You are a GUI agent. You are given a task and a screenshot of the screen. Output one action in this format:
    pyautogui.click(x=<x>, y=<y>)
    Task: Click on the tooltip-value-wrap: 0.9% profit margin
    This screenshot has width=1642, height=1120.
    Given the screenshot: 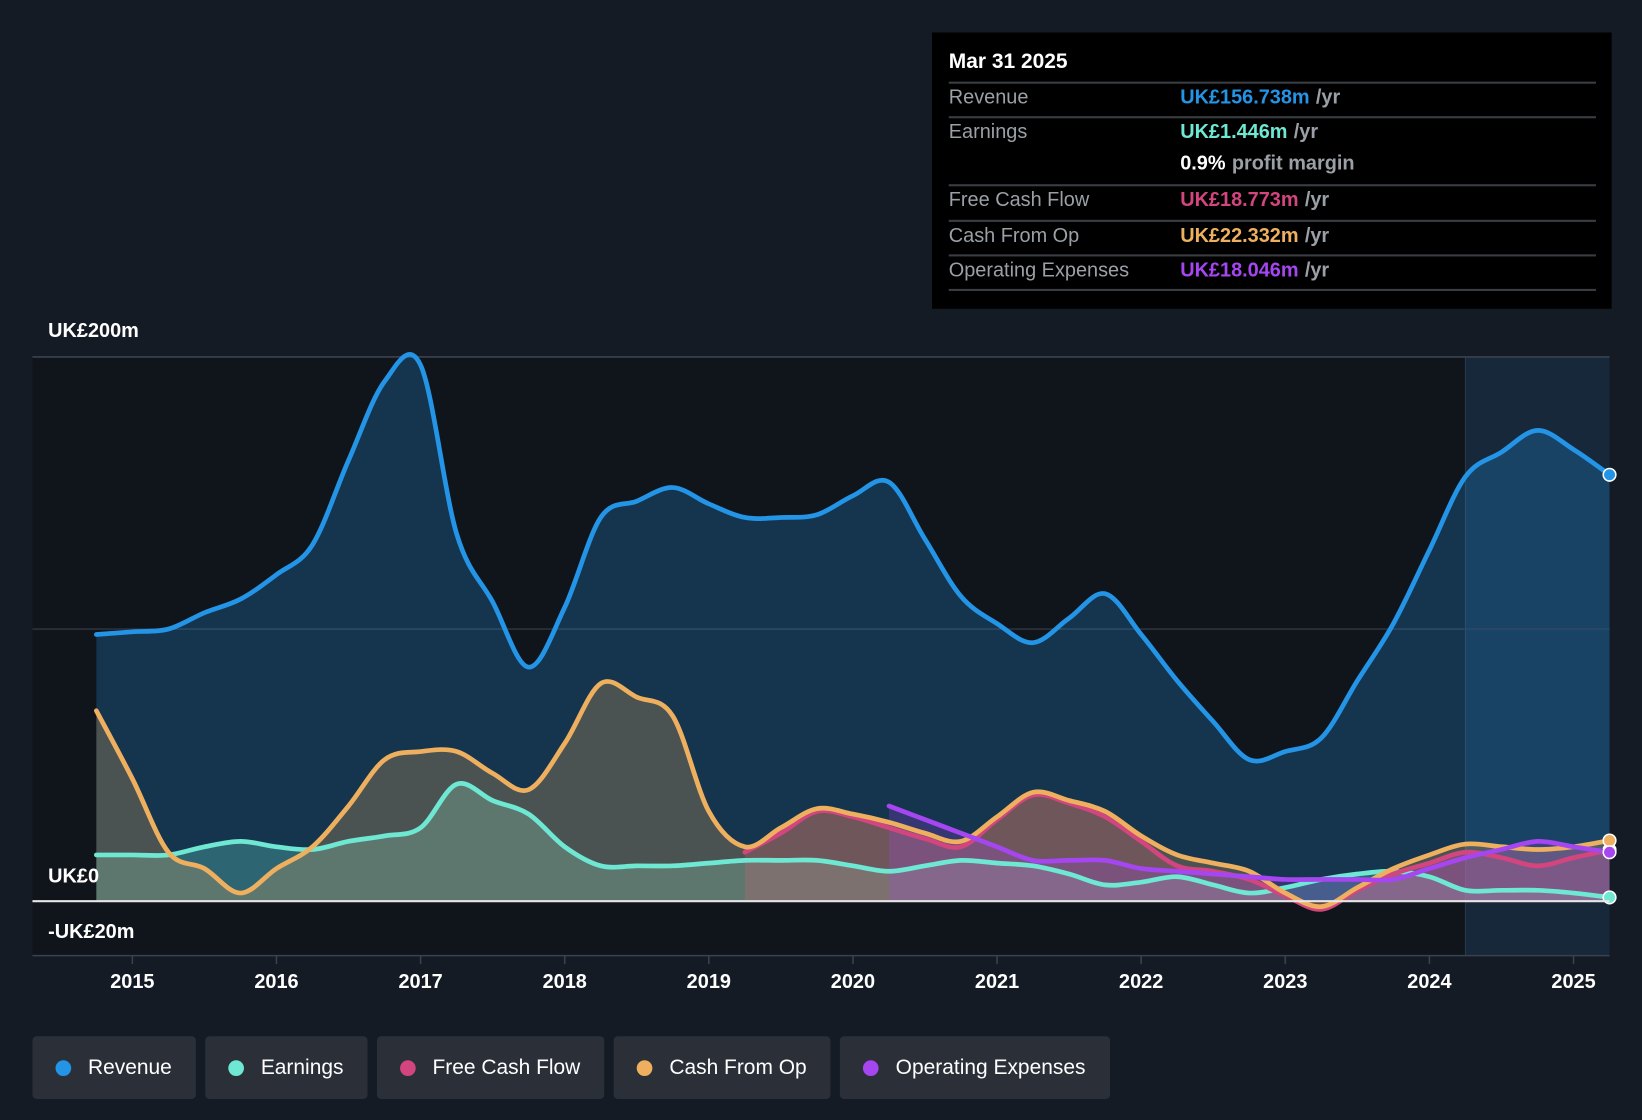 What is the action you would take?
    pyautogui.click(x=1267, y=164)
    